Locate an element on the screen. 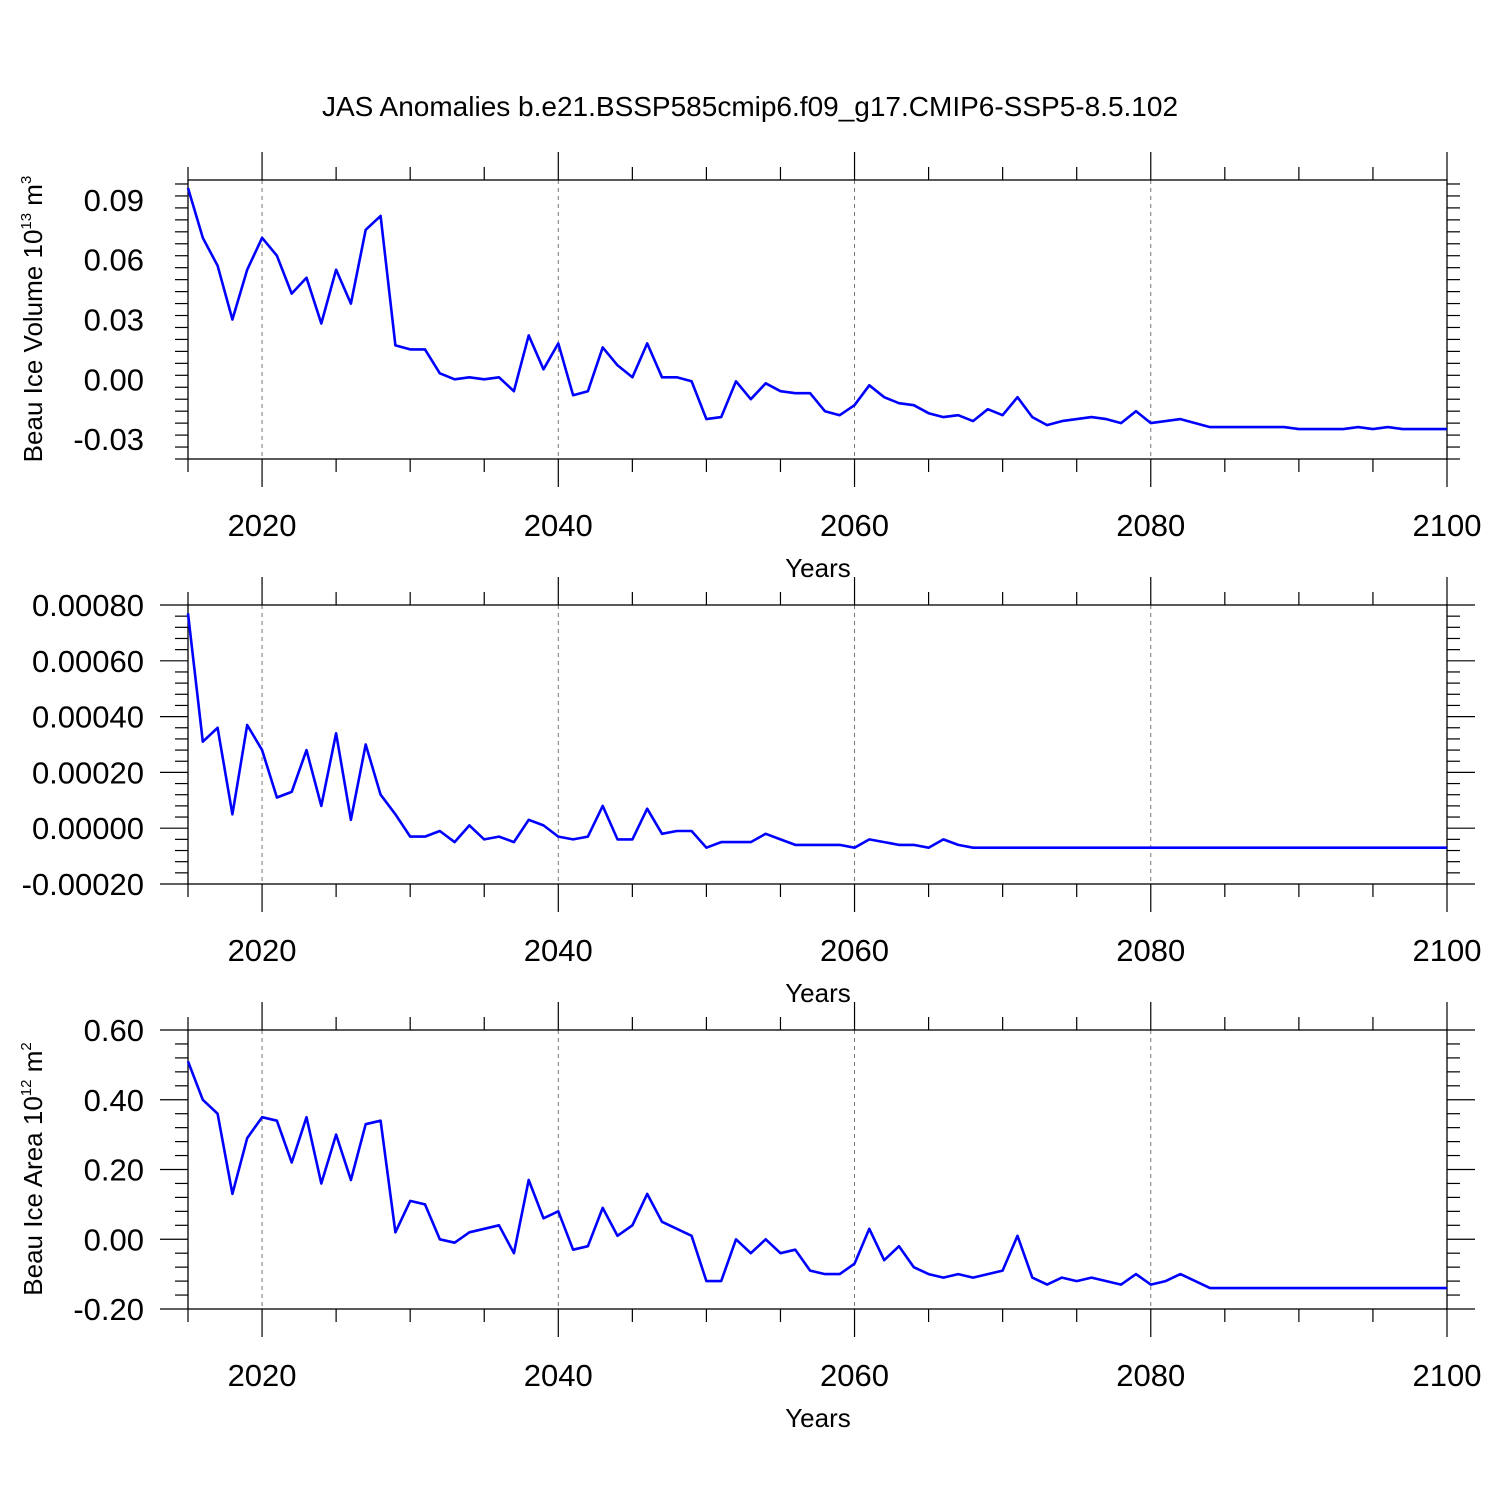 The image size is (1500, 1500). area-y-label-text: Beau Ice Area 10 is located at coordinates (33, 1195).